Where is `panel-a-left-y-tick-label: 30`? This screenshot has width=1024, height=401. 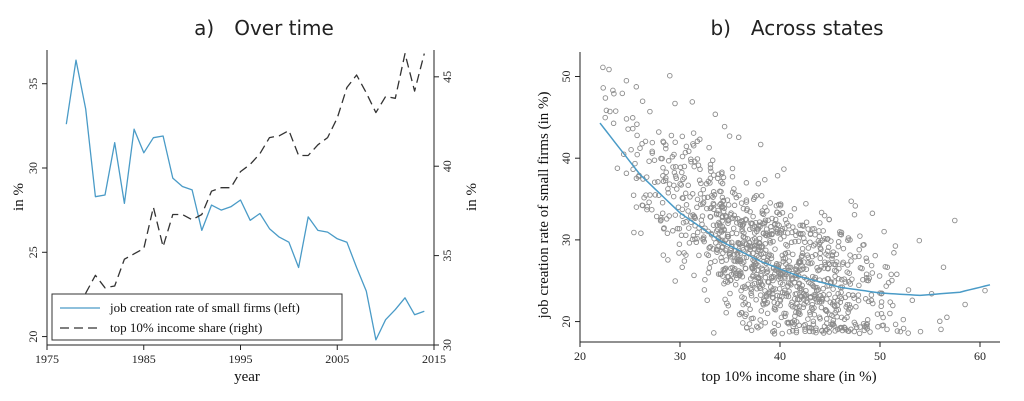 panel-a-left-y-tick-label: 30 is located at coordinates (33, 168).